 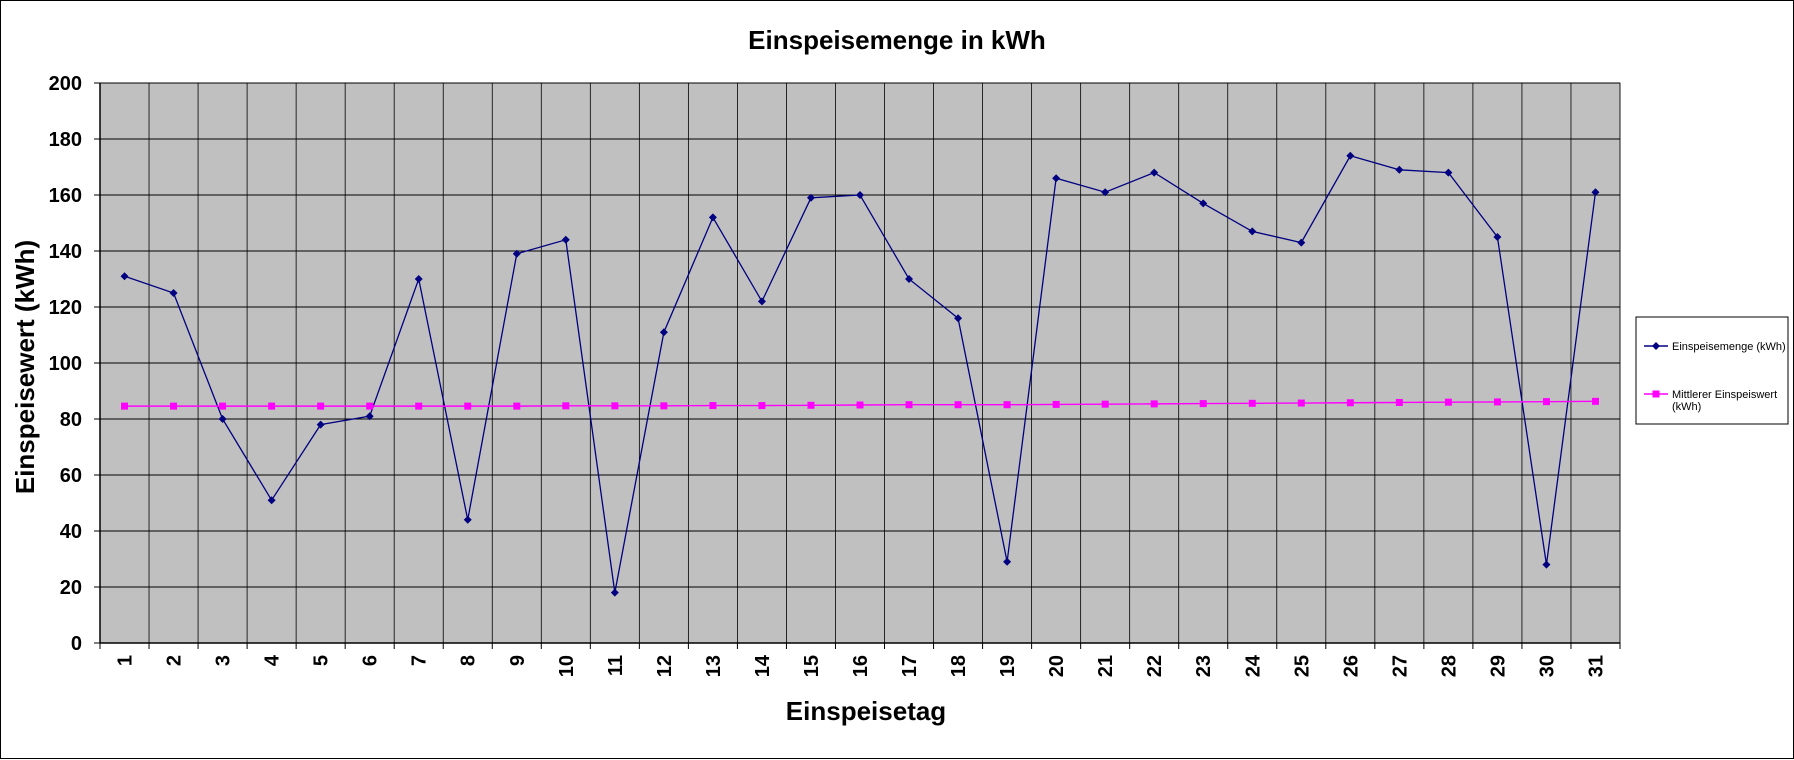 I want to click on x-tick-label: 18, so click(x=959, y=666).